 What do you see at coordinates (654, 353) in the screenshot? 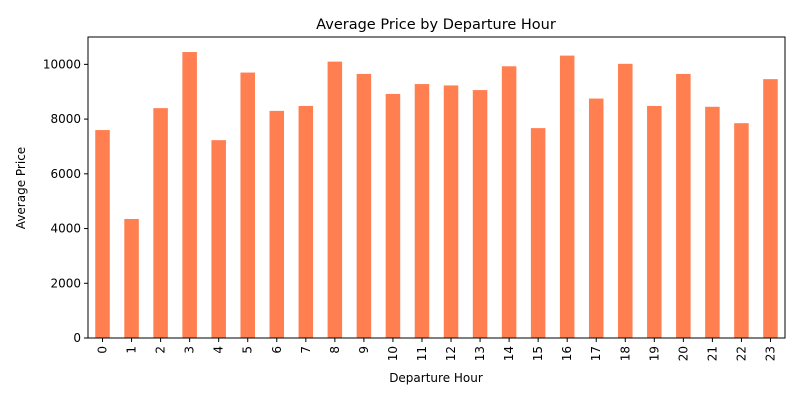
I see `x-tick-label: 19` at bounding box center [654, 353].